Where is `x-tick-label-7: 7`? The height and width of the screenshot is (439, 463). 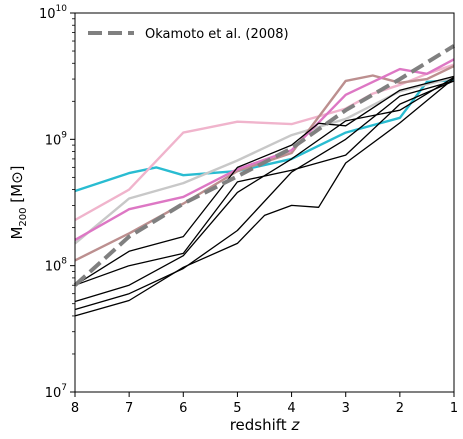 x-tick-label-7: 7 is located at coordinates (129, 408).